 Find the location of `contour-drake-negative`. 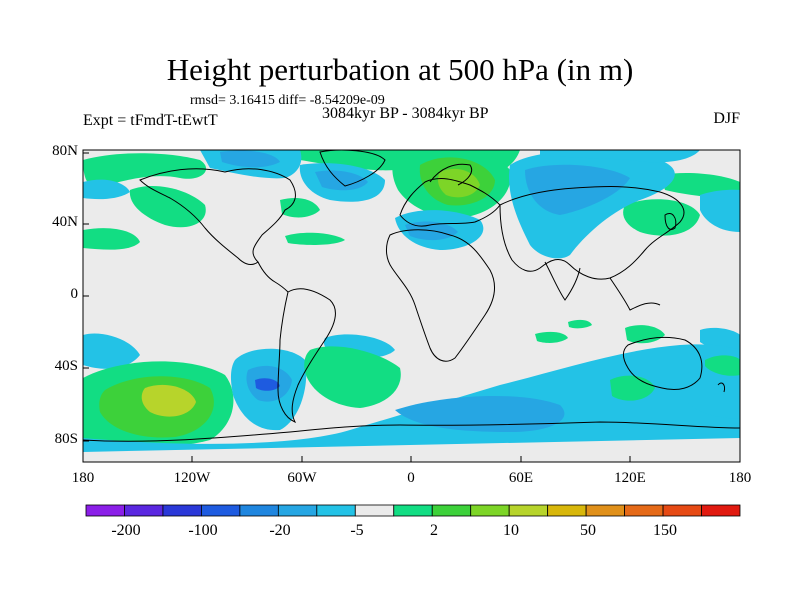

contour-drake-negative is located at coordinates (267, 384).